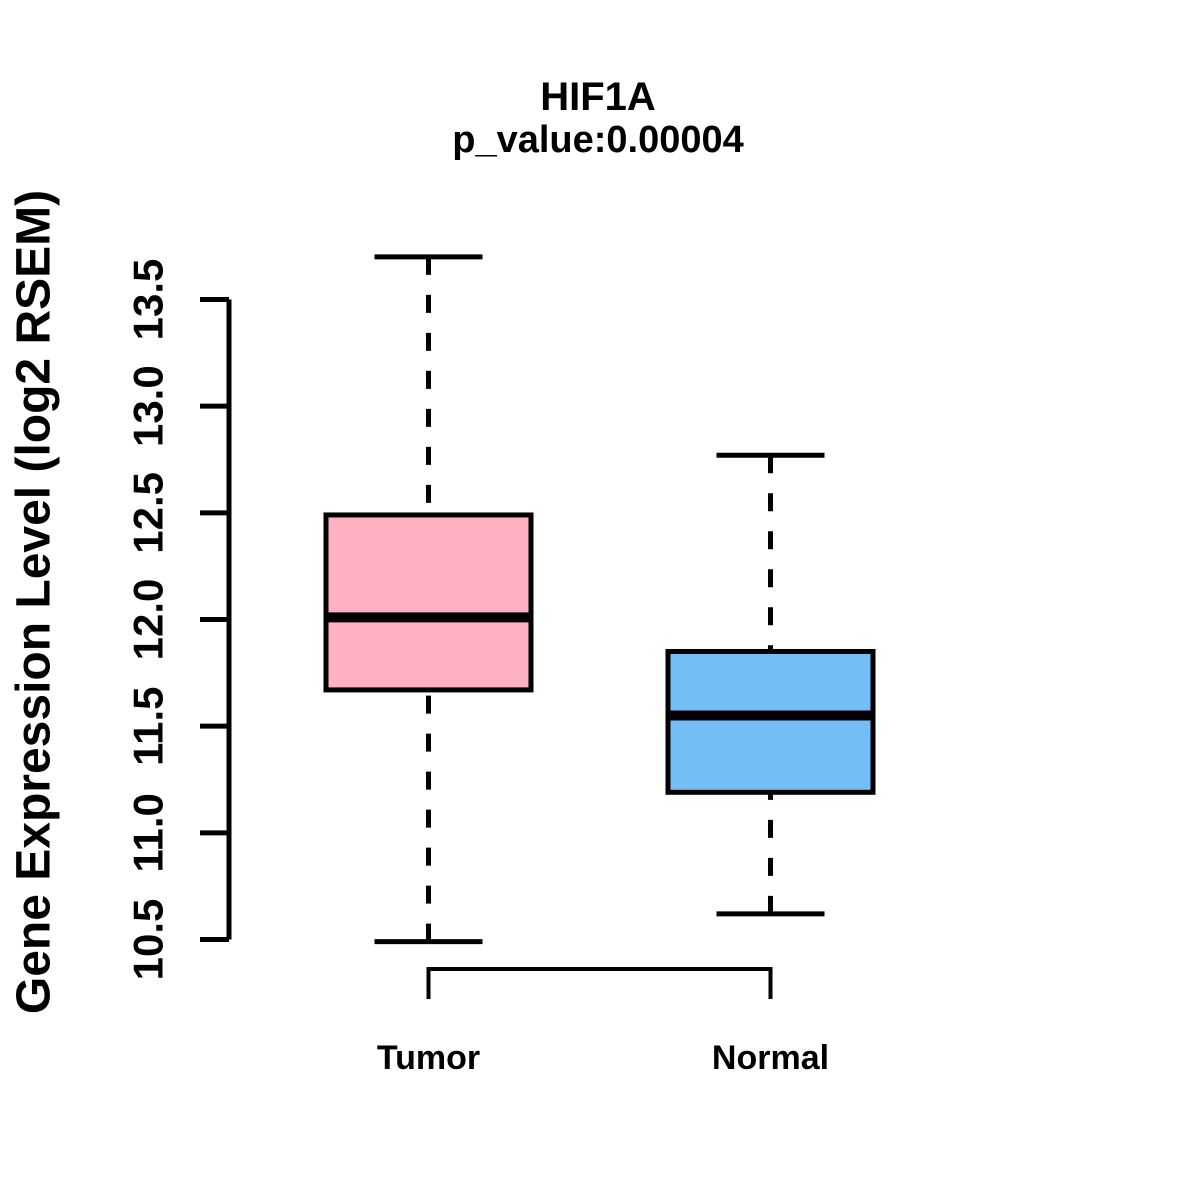  I want to click on x-axis-label-tumor: Tumor, so click(428, 1058).